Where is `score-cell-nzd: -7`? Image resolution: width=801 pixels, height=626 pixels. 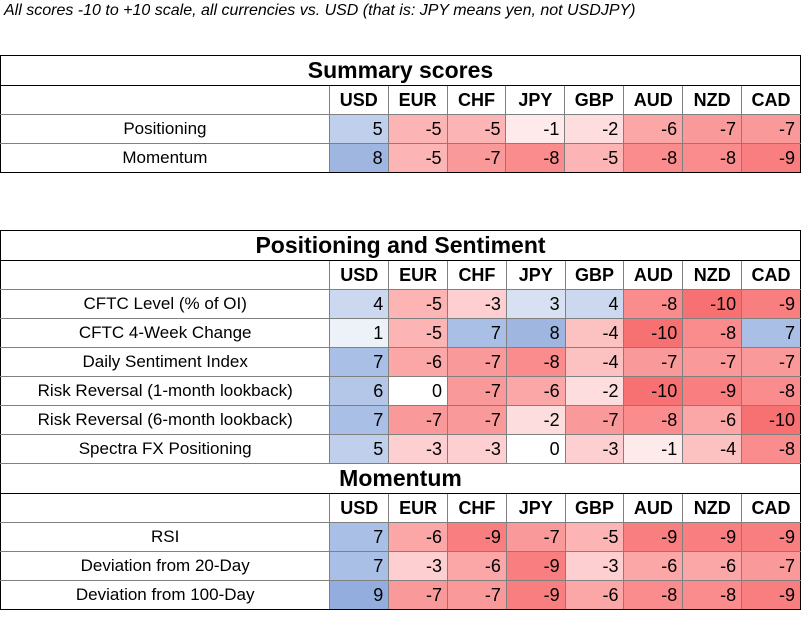
score-cell-nzd: -7 is located at coordinates (712, 362).